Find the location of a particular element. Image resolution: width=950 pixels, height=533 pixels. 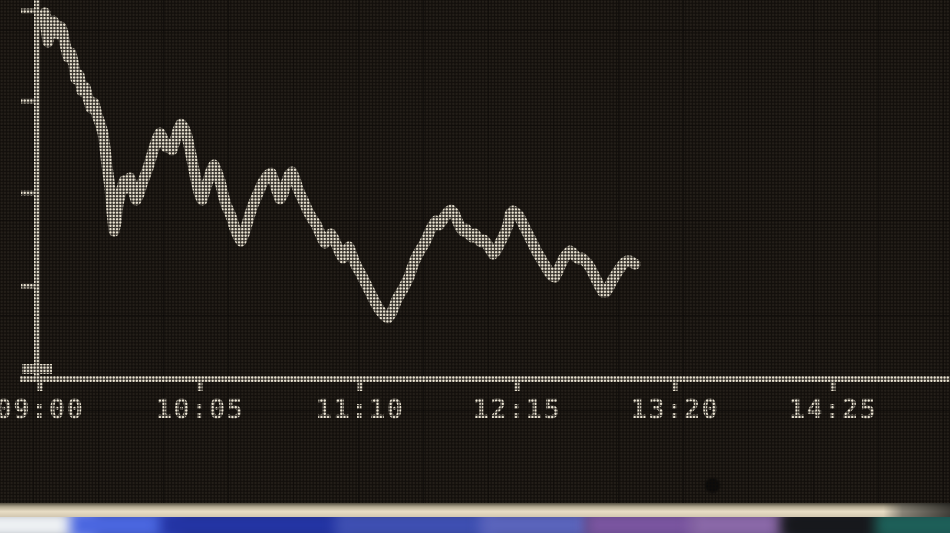

x-axis-label: 10:05 is located at coordinates (200, 409).